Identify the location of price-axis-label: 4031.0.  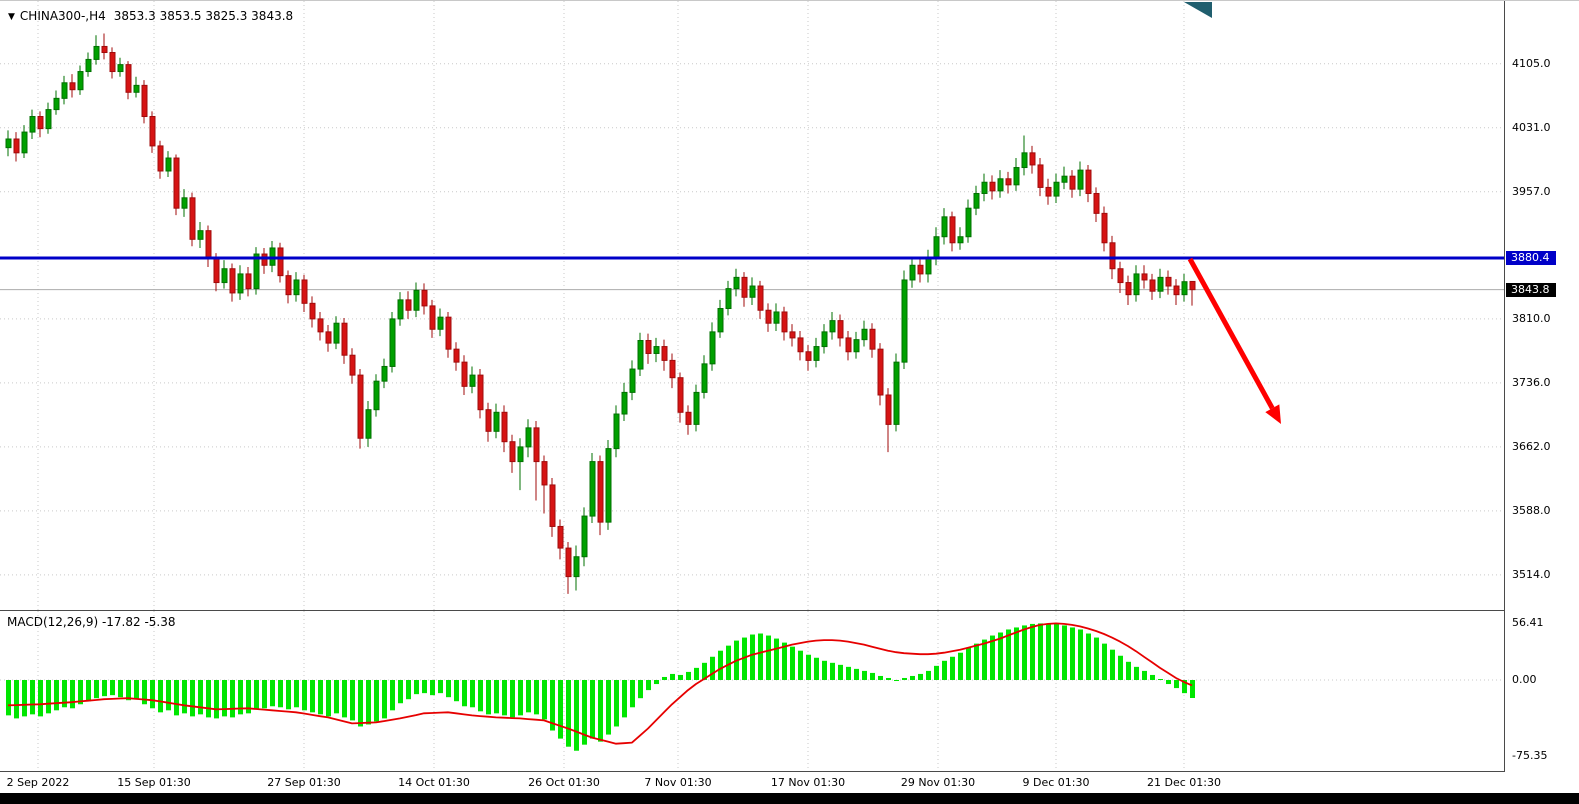
(1531, 127).